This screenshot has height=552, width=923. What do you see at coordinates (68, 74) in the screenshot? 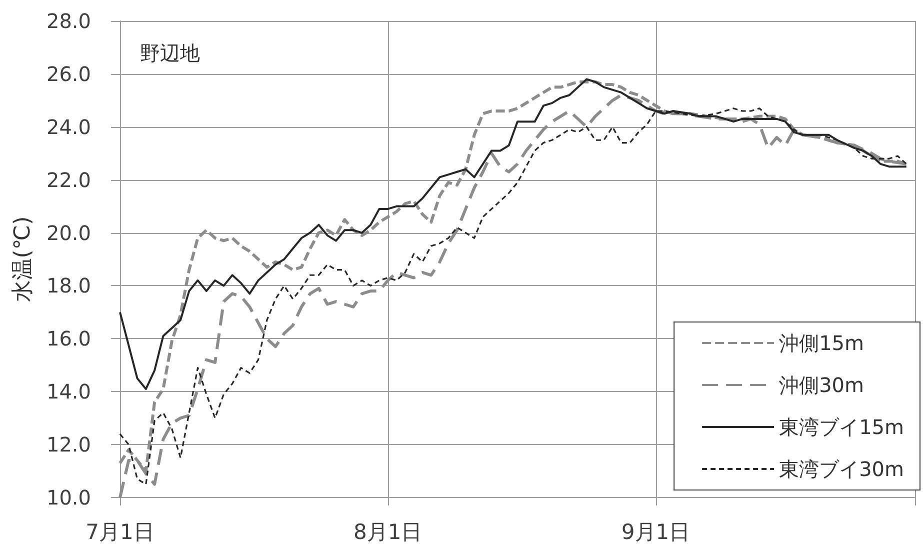
I see `y-tick-label: 26.0` at bounding box center [68, 74].